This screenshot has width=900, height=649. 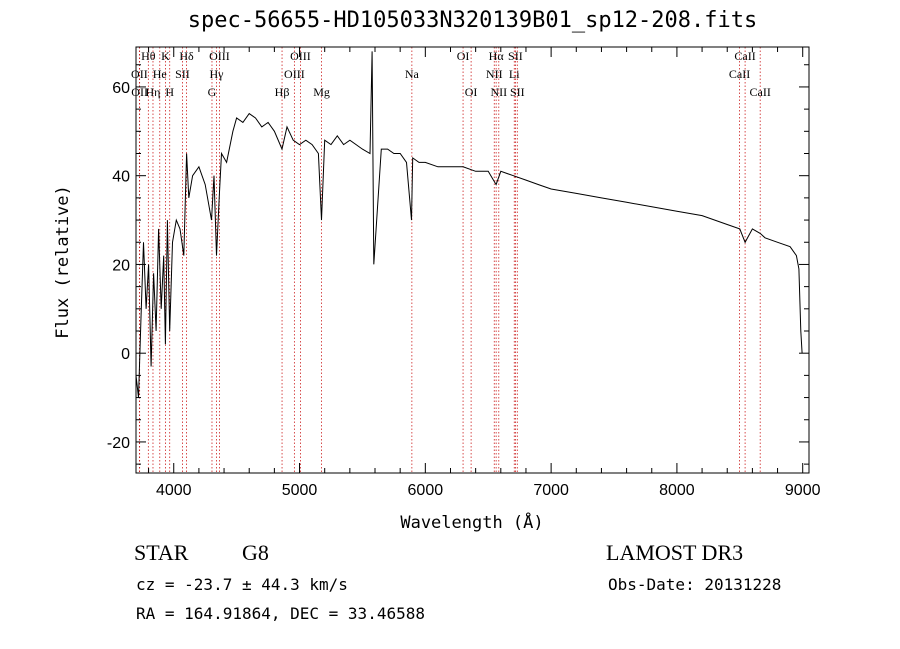 I want to click on y-tick-label-1: 0, so click(x=125, y=354).